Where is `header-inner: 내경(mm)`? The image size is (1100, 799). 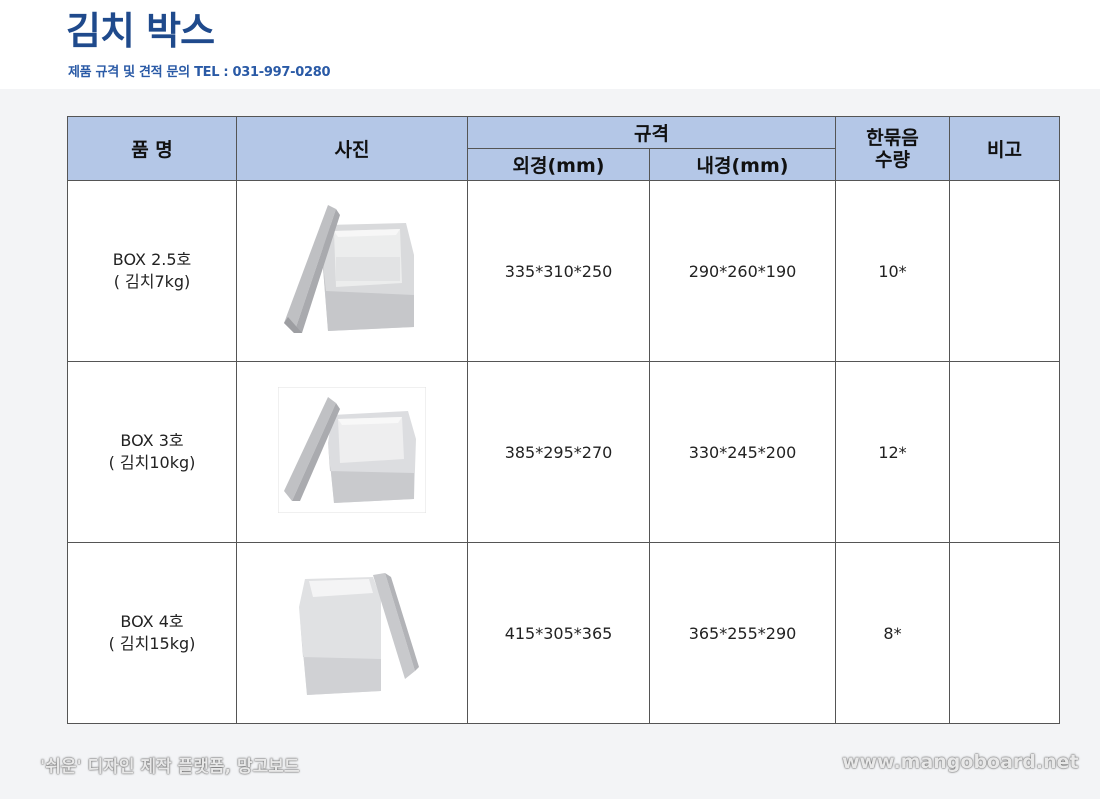 header-inner: 내경(mm) is located at coordinates (742, 164).